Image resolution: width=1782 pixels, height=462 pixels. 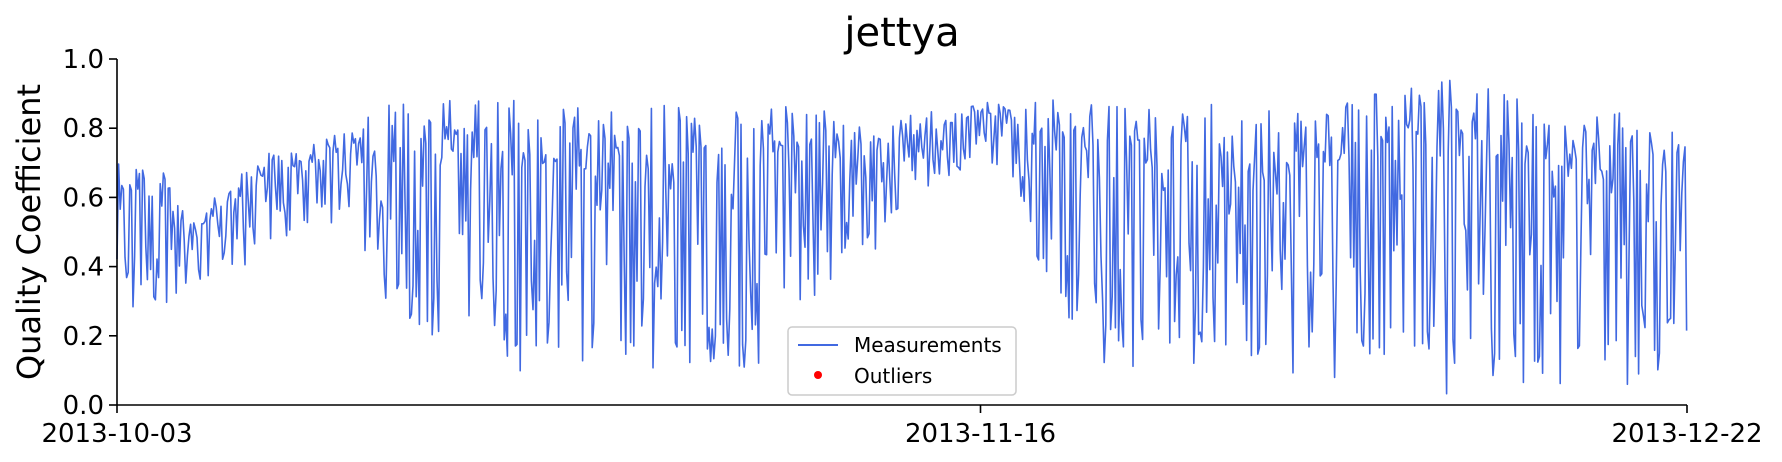 What do you see at coordinates (1686, 434) in the screenshot?
I see `x-tick-label: 2013-12-22` at bounding box center [1686, 434].